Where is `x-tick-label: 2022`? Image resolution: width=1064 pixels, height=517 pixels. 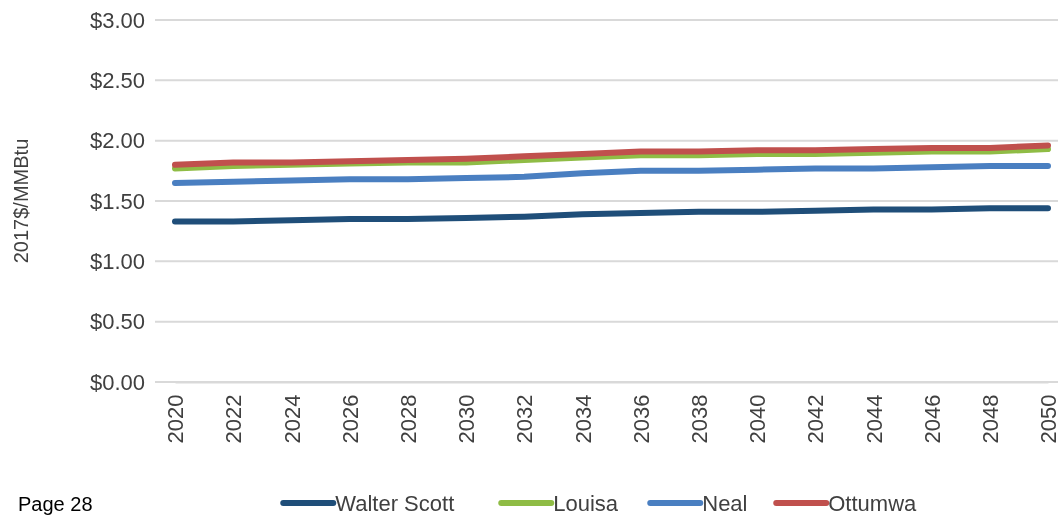
x-tick-label: 2022 is located at coordinates (234, 419).